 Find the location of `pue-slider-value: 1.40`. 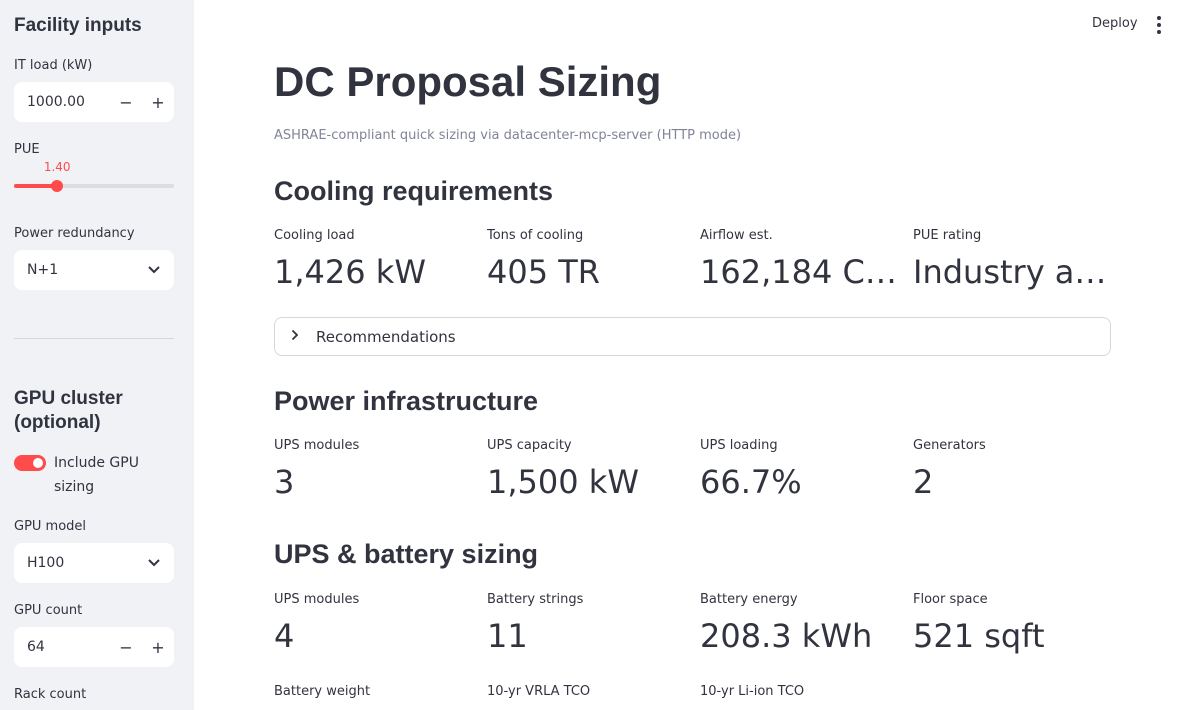

pue-slider-value: 1.40 is located at coordinates (57, 167).